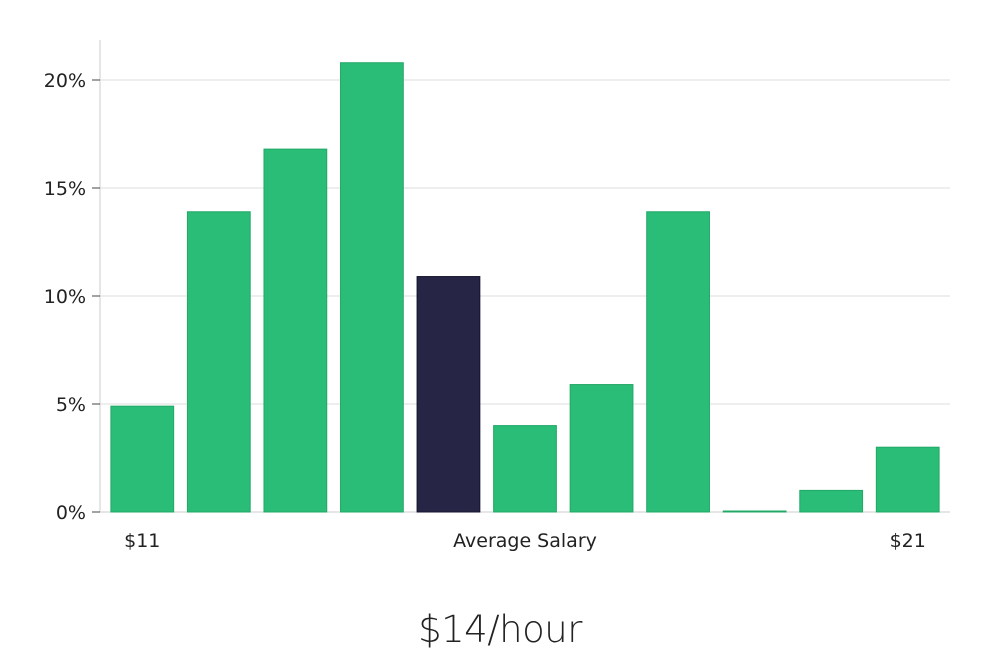 The width and height of the screenshot is (1000, 660). What do you see at coordinates (71, 513) in the screenshot?
I see `y-tick-label: 0%` at bounding box center [71, 513].